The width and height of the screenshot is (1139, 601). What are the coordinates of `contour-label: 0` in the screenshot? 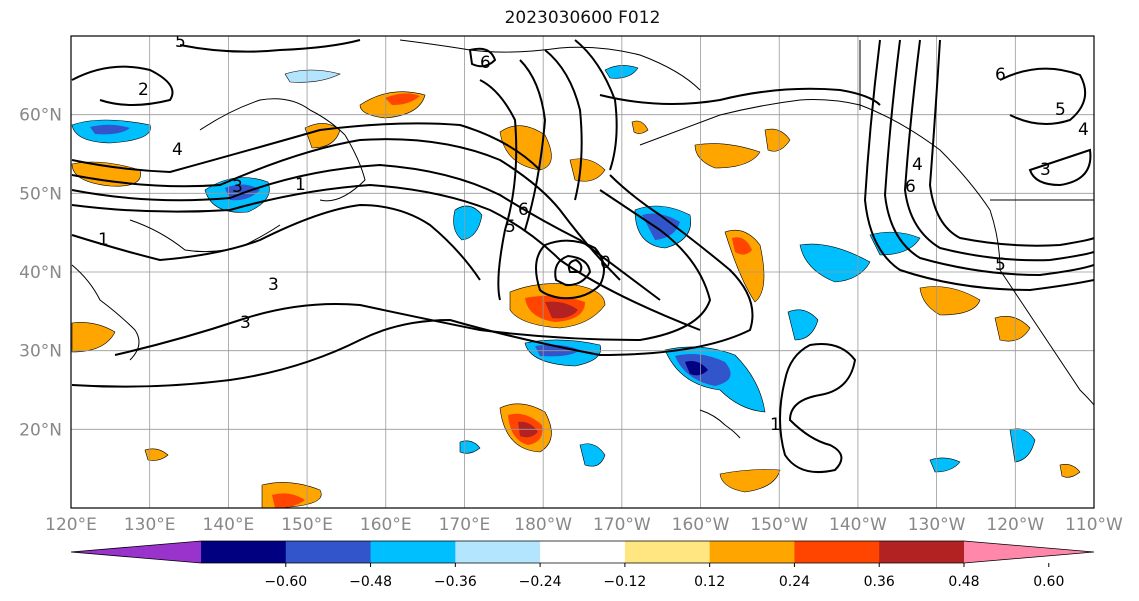 It's located at (605, 263).